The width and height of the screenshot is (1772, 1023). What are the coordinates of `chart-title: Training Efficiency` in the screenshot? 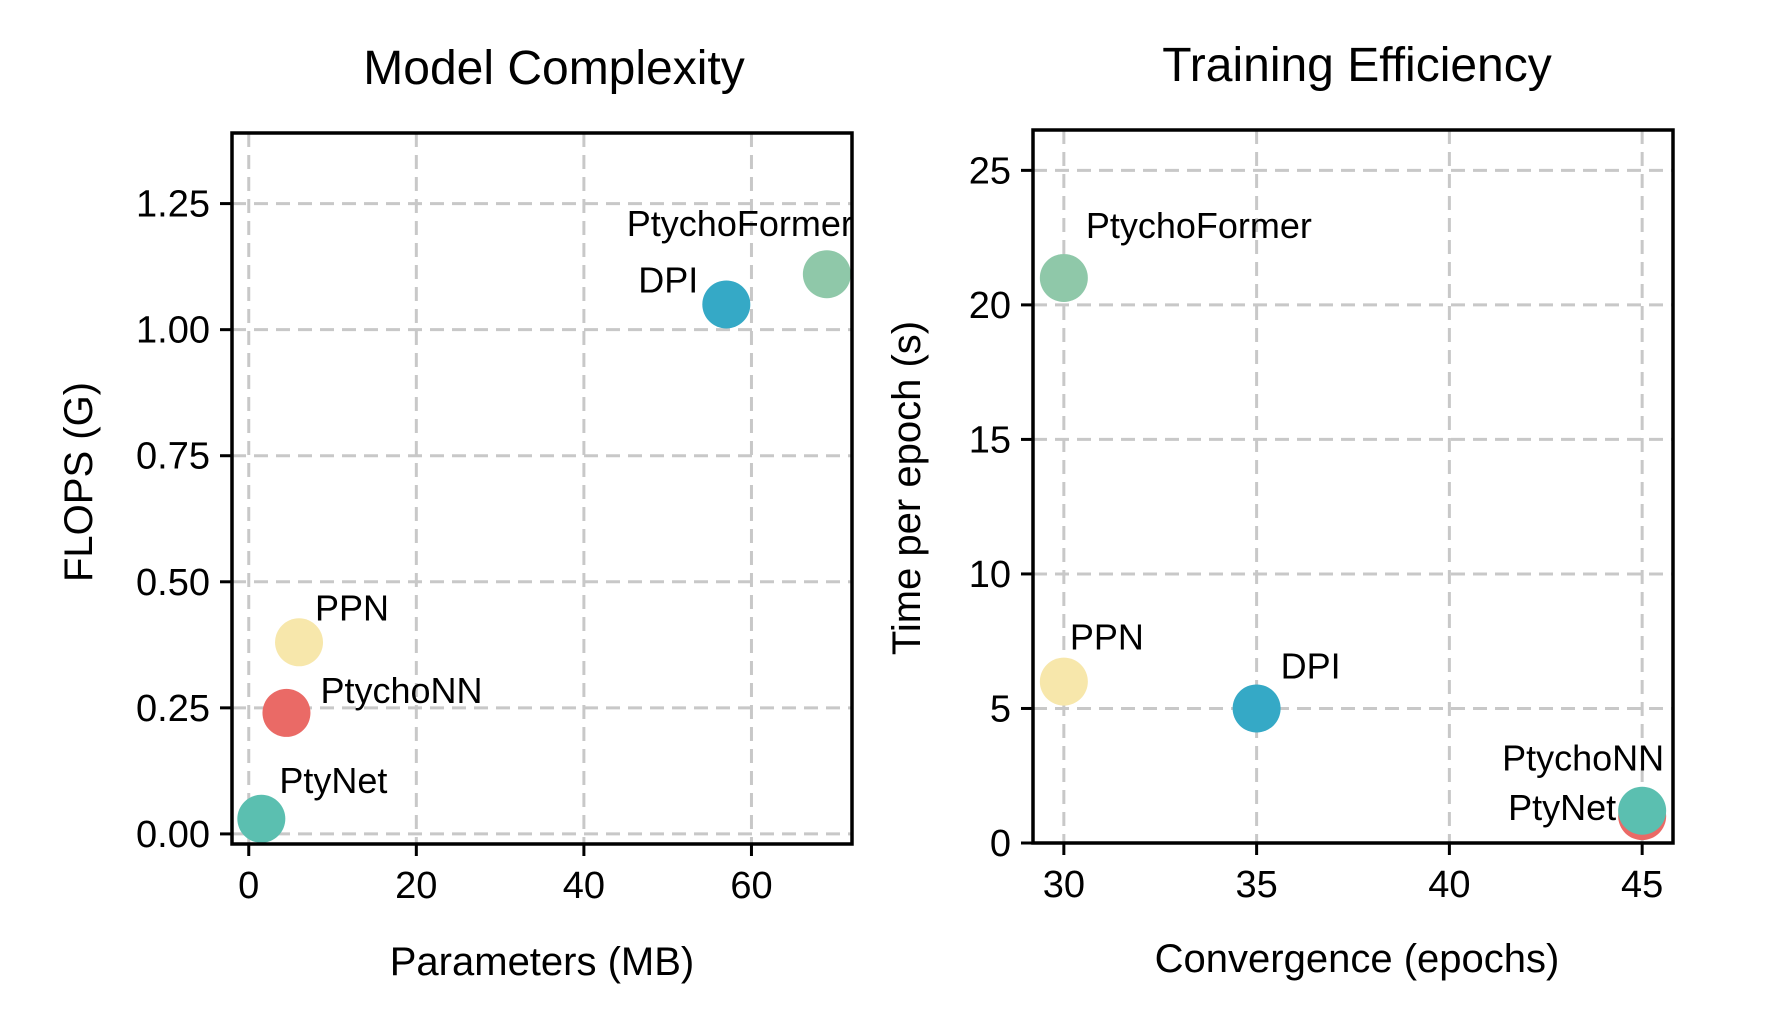 It's located at (1357, 65).